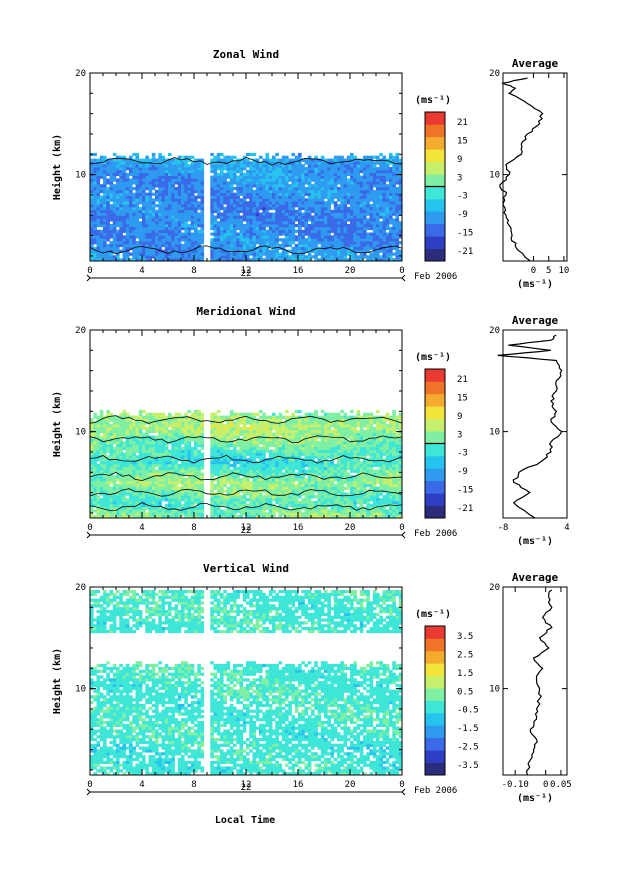  Describe the element at coordinates (435, 143) in the screenshot. I see `colorbar-swatch` at that location.